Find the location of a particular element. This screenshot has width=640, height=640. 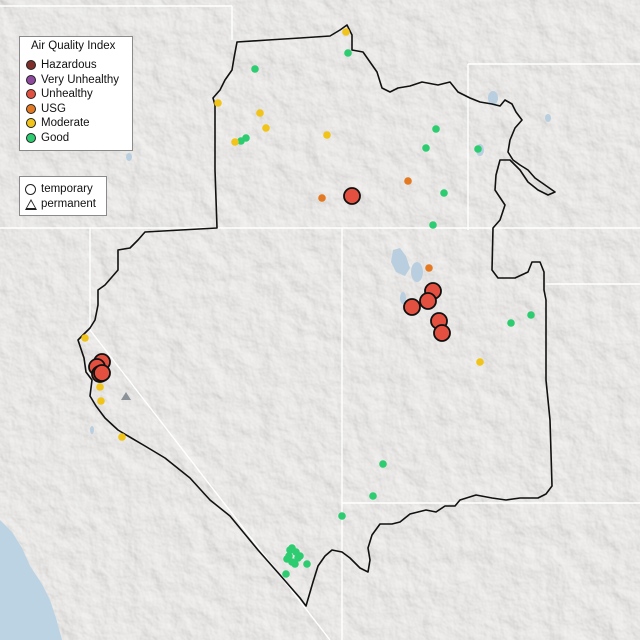

good-swatch is located at coordinates (31, 137).